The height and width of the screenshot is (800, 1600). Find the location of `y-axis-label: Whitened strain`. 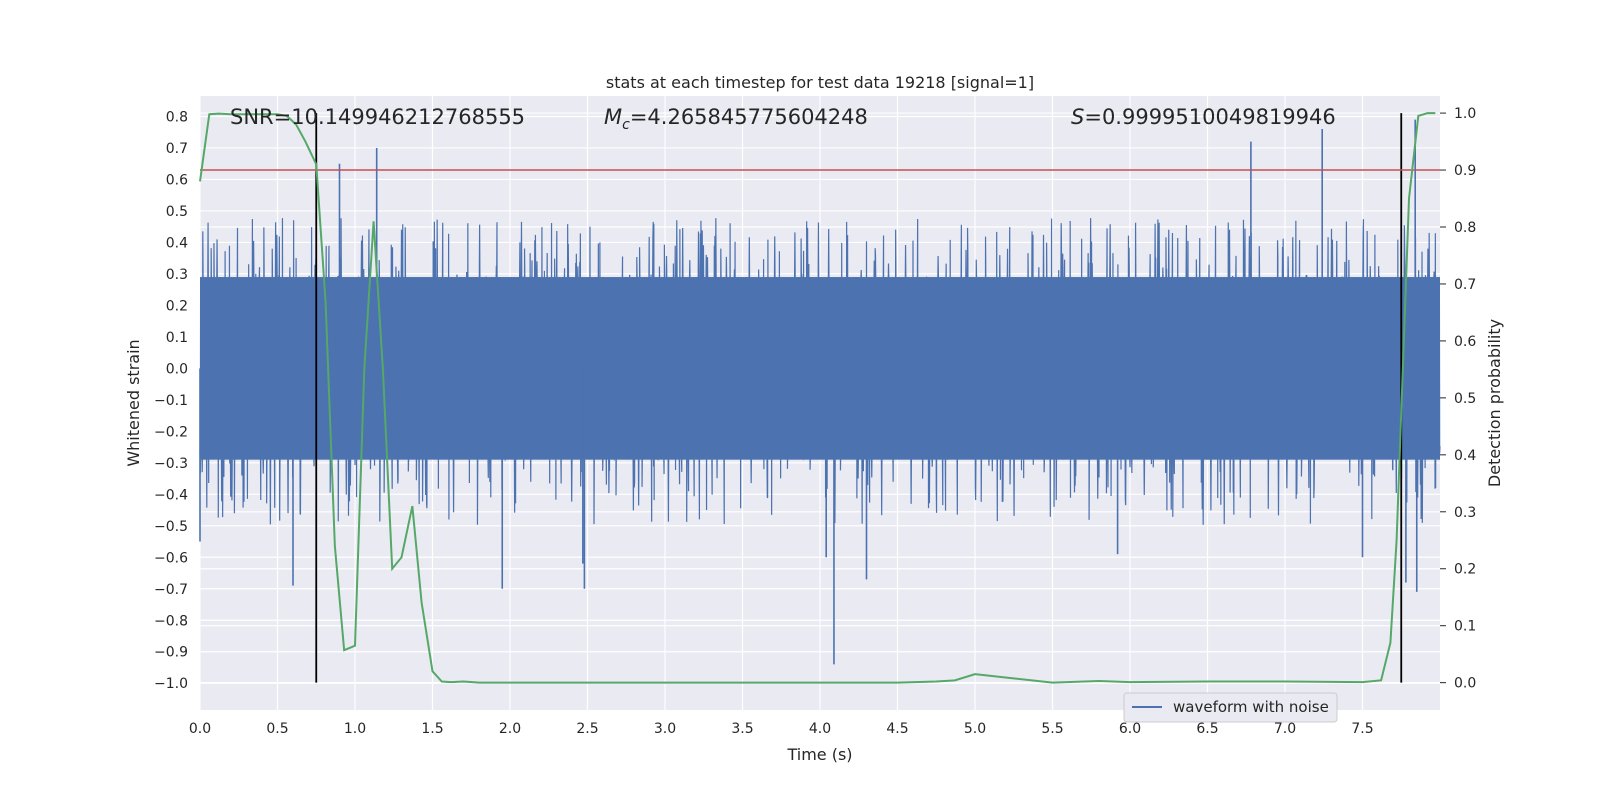

y-axis-label: Whitened strain is located at coordinates (133, 402).